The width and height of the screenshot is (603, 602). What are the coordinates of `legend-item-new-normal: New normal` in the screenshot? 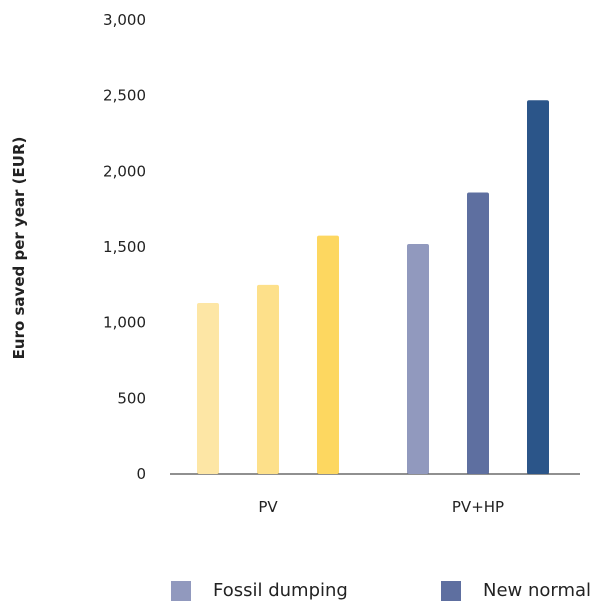 It's located at (516, 590).